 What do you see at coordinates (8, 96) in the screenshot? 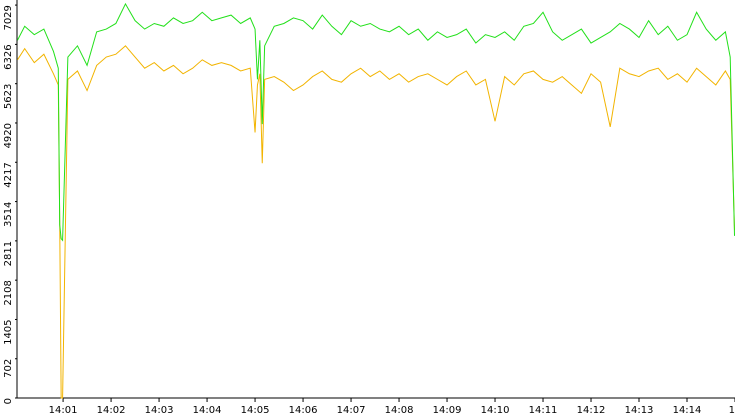
I see `y-tick-label: 5623` at bounding box center [8, 96].